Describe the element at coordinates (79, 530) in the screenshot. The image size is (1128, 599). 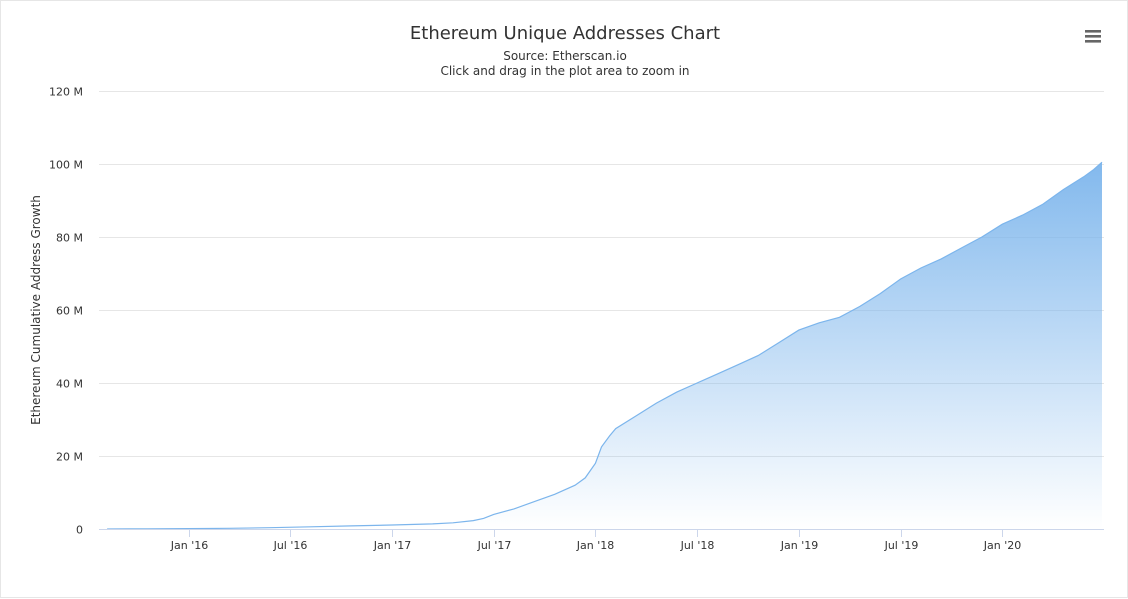
I see `y-tick-label: 0` at that location.